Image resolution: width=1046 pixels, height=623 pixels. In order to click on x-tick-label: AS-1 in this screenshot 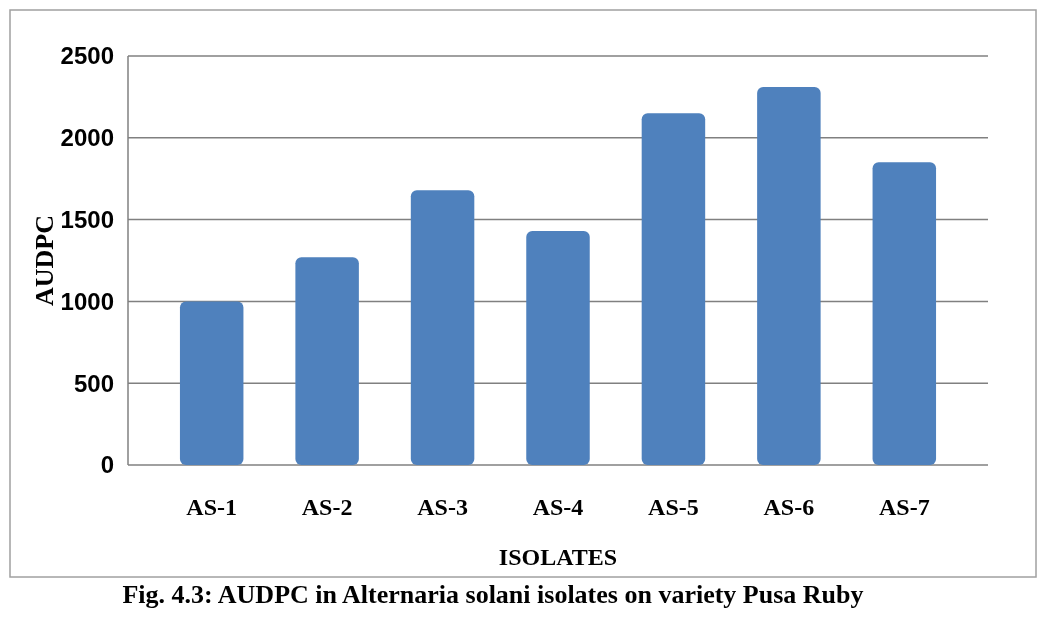, I will do `click(212, 507)`.